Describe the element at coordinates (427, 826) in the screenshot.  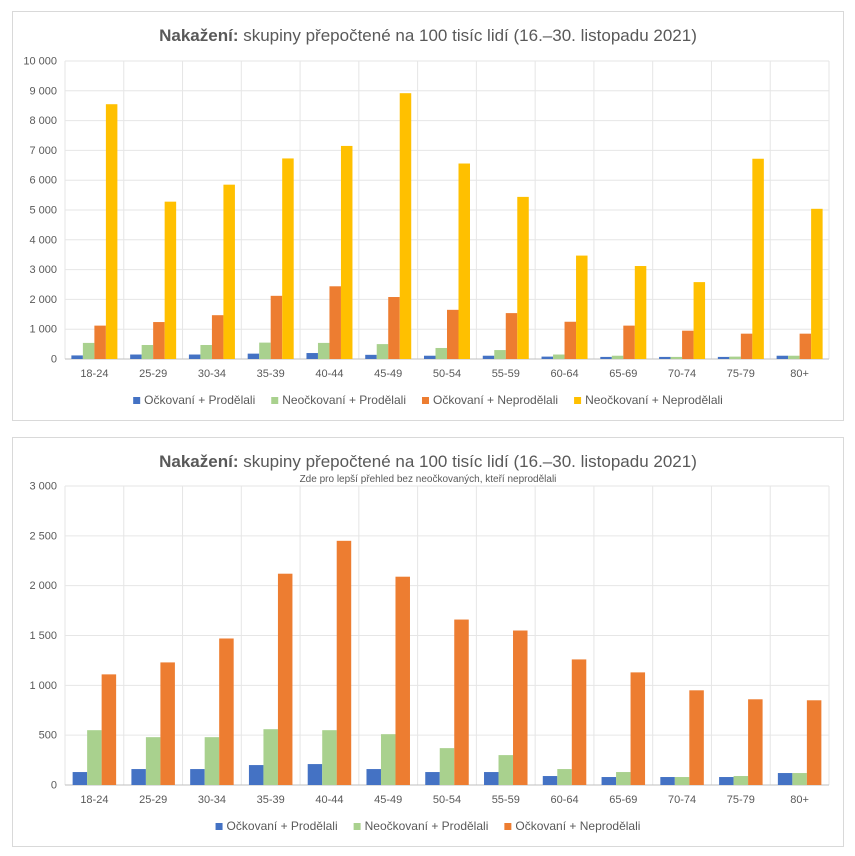
I see `legend-label: Neočkovaní + Prodělali` at that location.